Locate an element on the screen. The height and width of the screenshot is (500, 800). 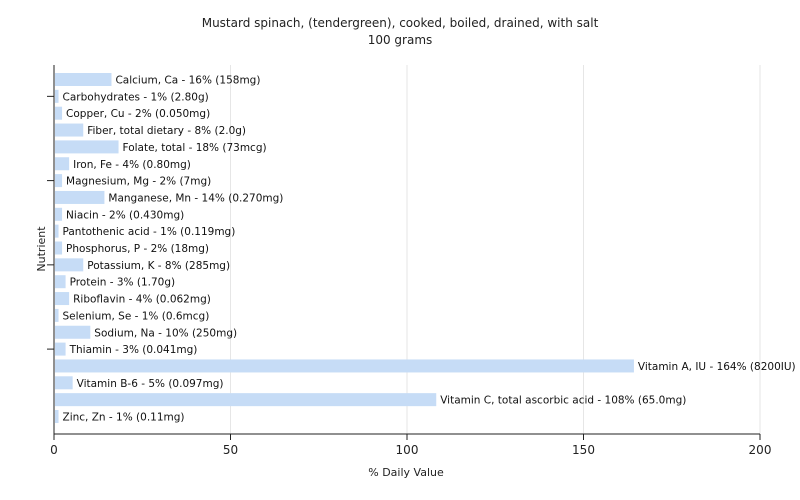
bar-label: Niacin - 2% (0.430mg) is located at coordinates (125, 215).